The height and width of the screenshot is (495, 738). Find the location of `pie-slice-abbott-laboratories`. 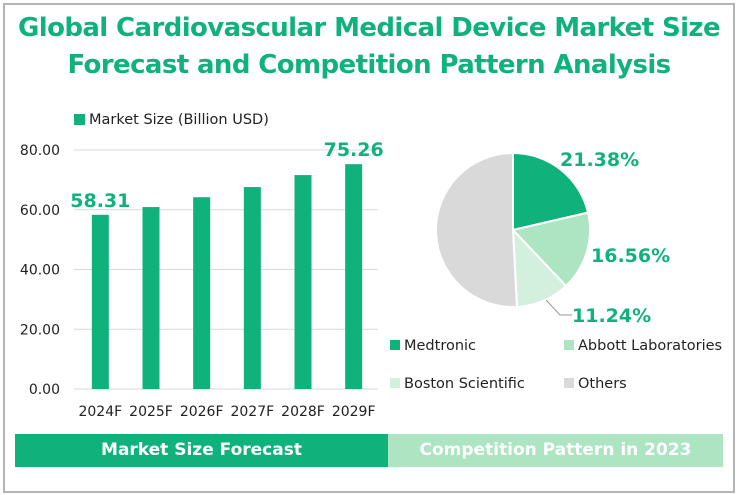

pie-slice-abbott-laboratories is located at coordinates (551, 249).